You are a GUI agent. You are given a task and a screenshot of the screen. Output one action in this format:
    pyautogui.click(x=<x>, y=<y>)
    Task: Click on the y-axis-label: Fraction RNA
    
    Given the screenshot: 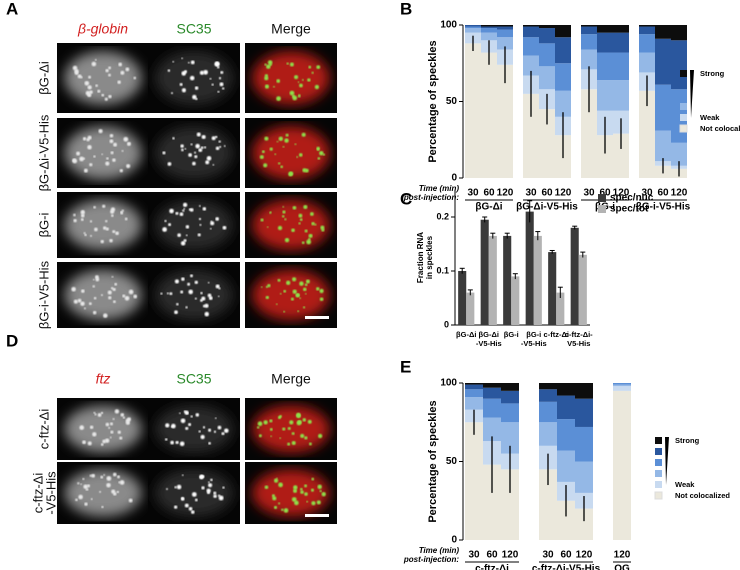 What is the action you would take?
    pyautogui.click(x=420, y=257)
    